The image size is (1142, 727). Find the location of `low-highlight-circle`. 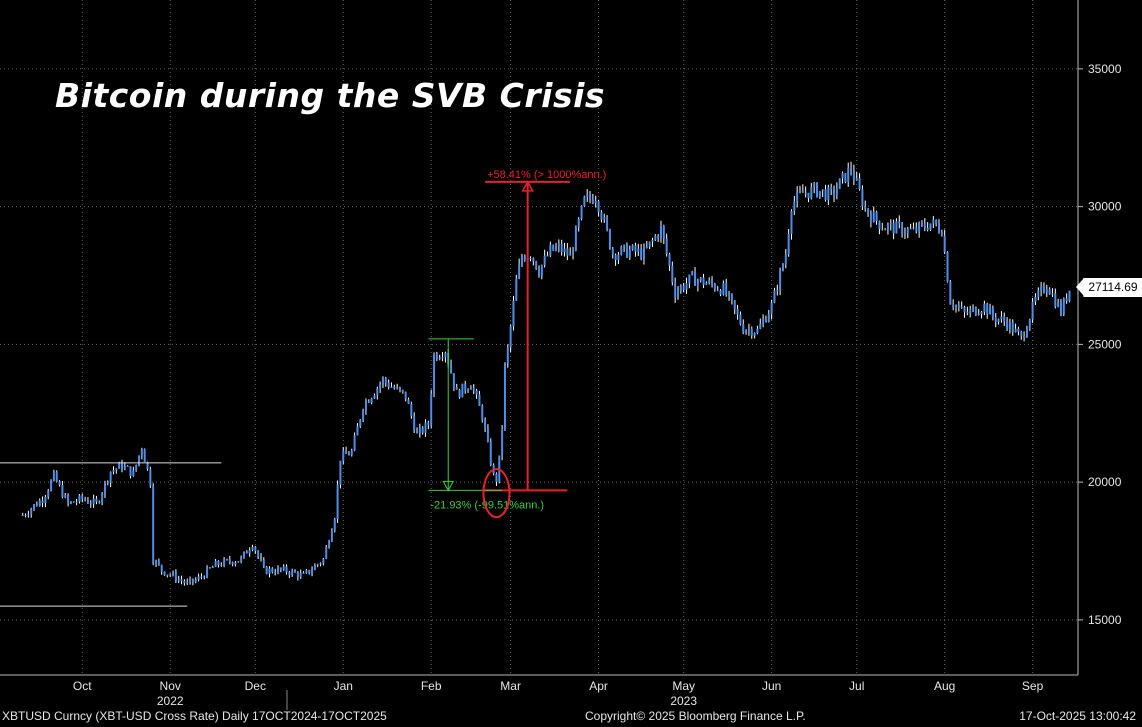

low-highlight-circle is located at coordinates (496, 493).